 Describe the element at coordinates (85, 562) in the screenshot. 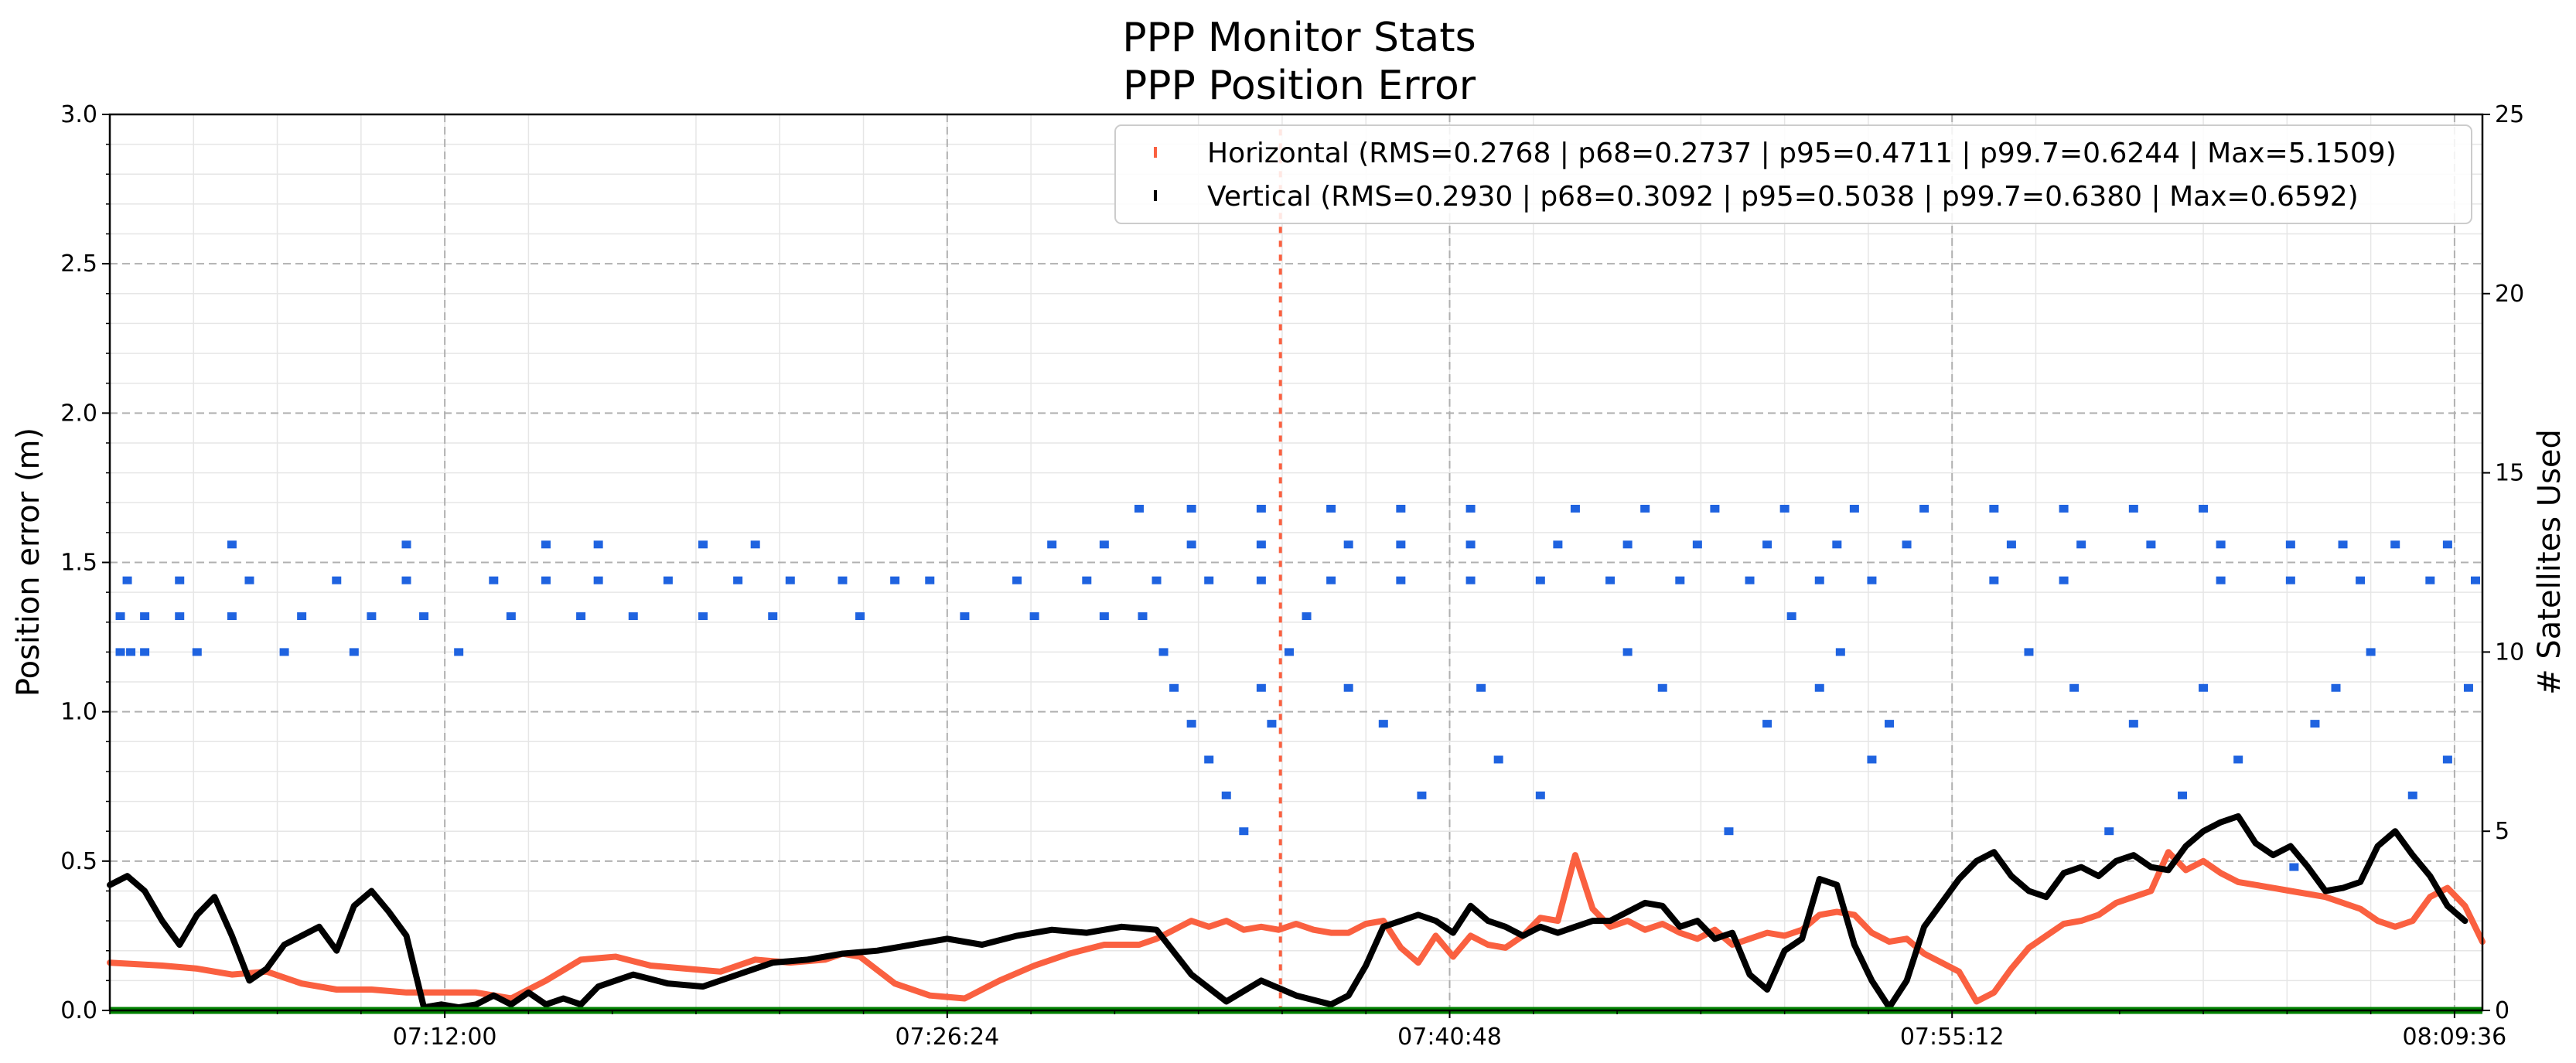

I see `y-axis-ticks: 0.0 0.5 1.0 1.5 2.0 2.5 3.0` at that location.